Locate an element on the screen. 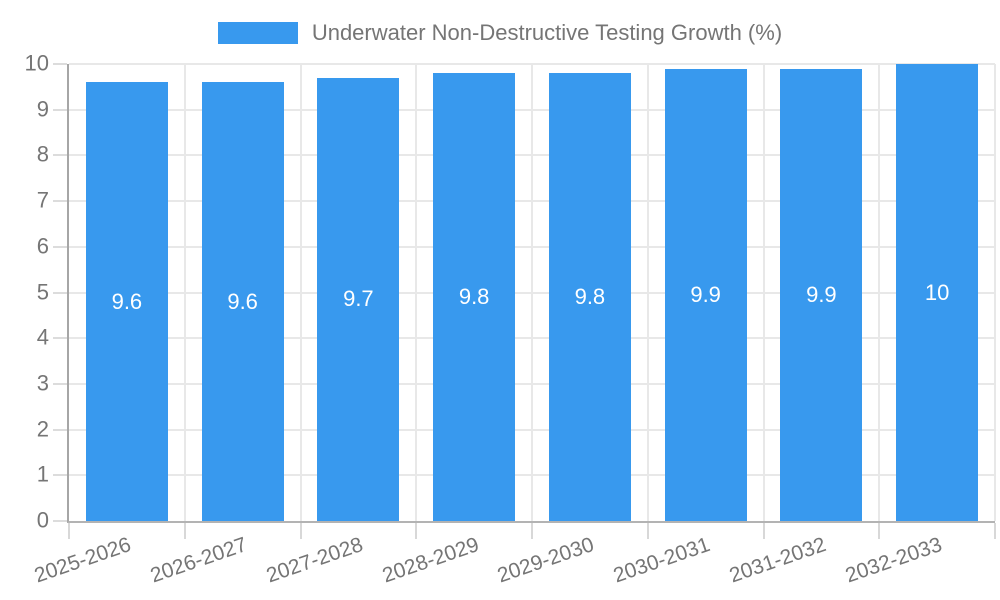  x-axis-category-label: 2029-2030 is located at coordinates (546, 560).